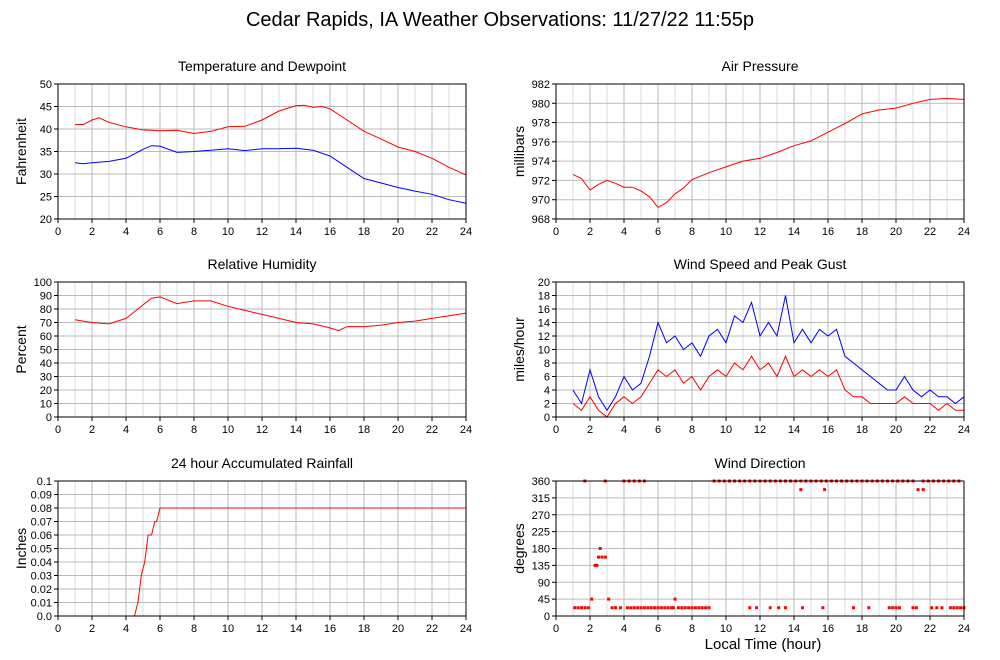 The width and height of the screenshot is (1000, 660). I want to click on dir-xtick-label: 0, so click(556, 629).